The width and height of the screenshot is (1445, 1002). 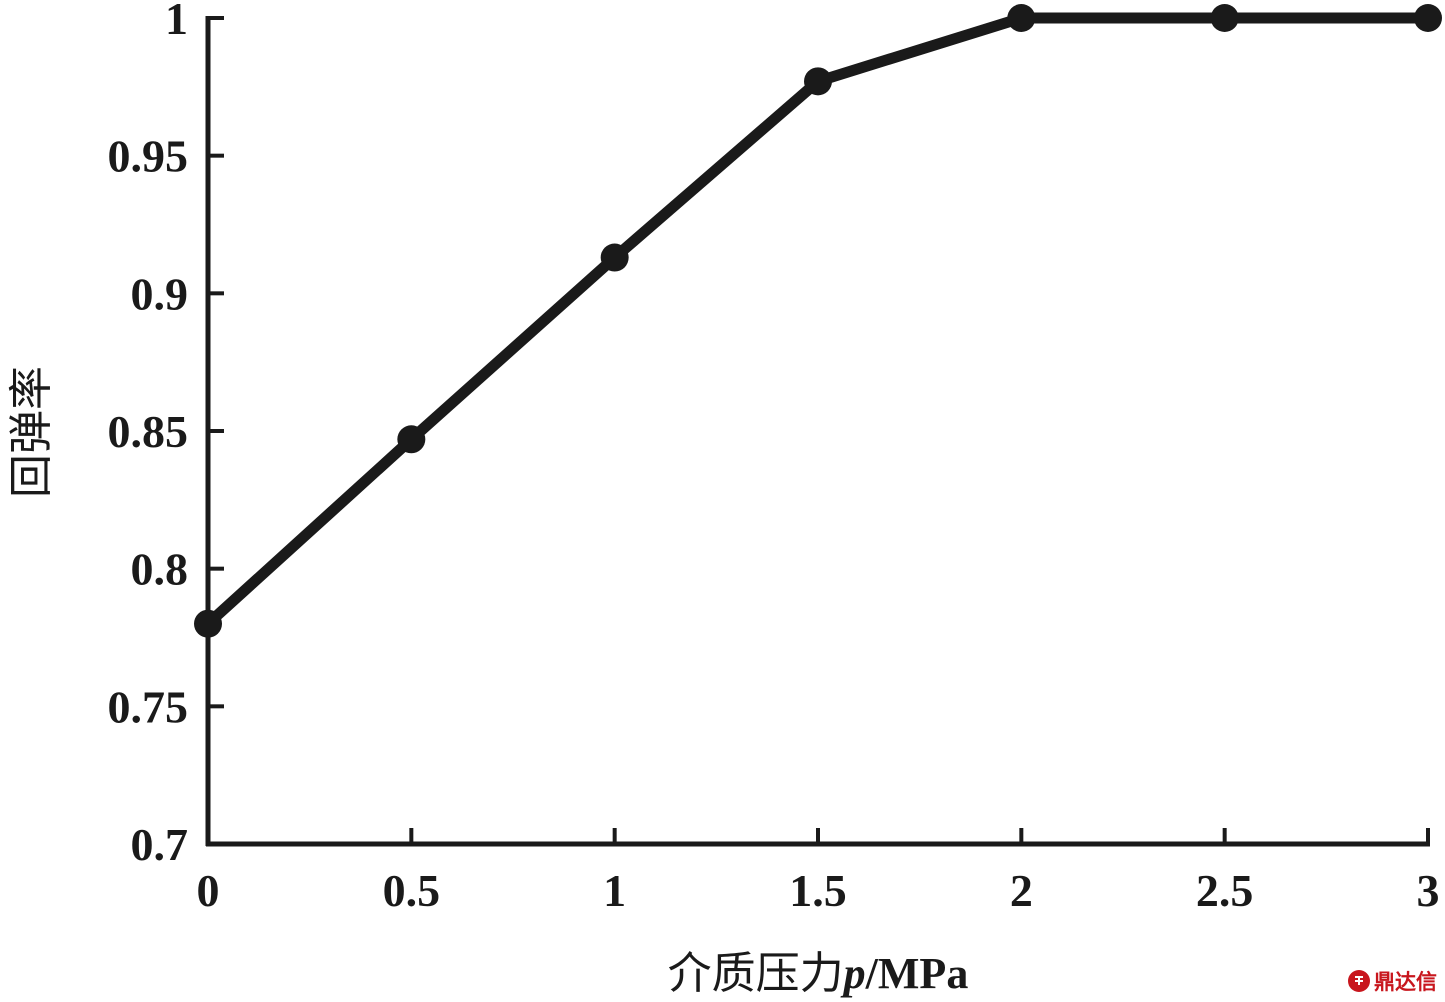 What do you see at coordinates (31, 432) in the screenshot?
I see `y-axis-title: 回弹率` at bounding box center [31, 432].